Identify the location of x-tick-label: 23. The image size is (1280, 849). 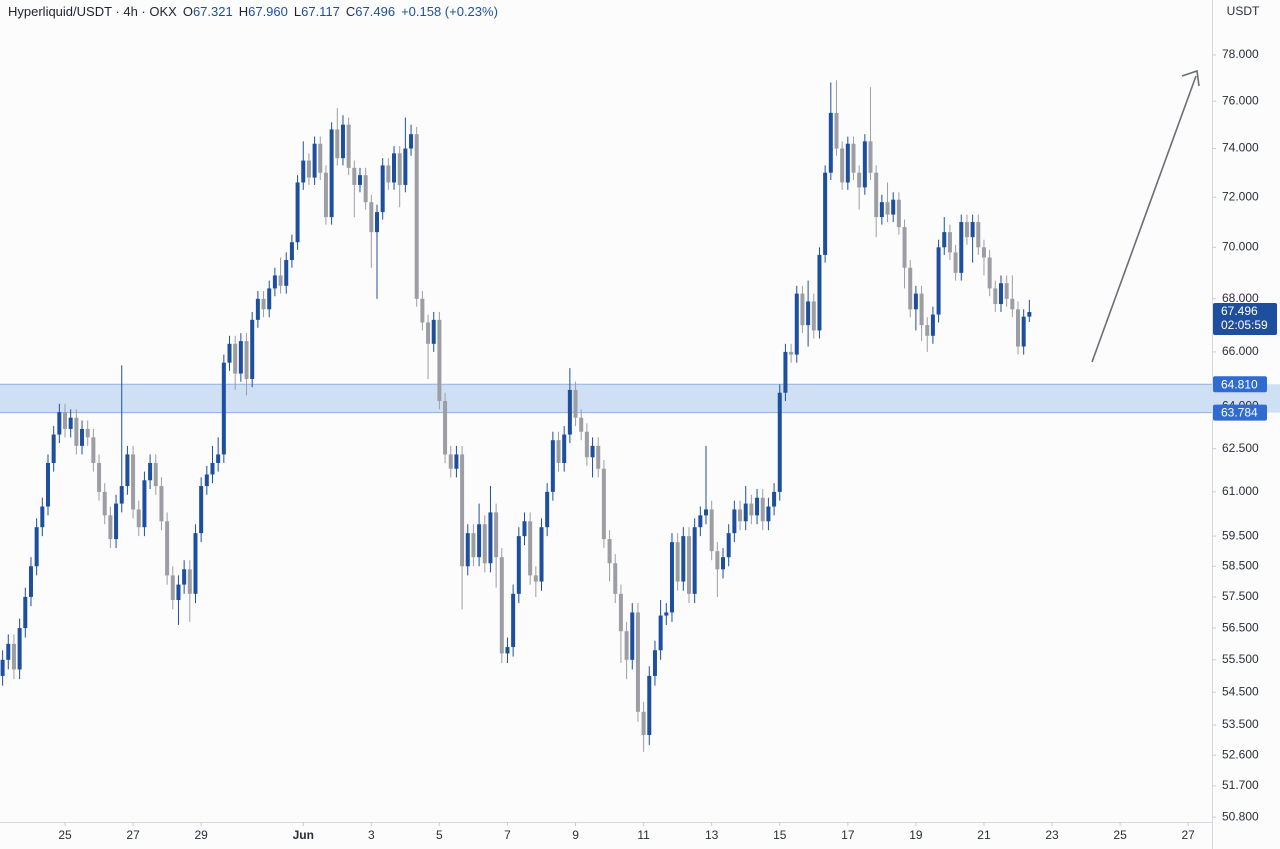
(1052, 835).